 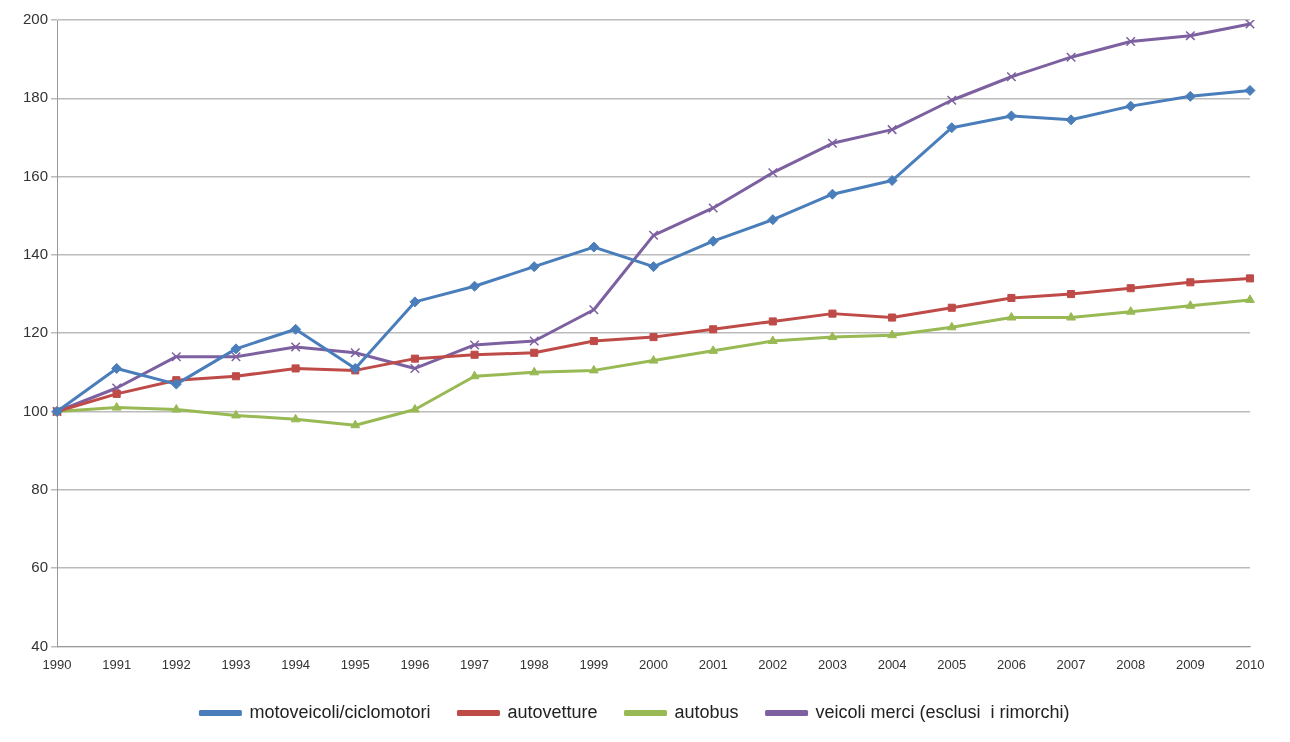 What do you see at coordinates (942, 711) in the screenshot?
I see `legend-label: veicoli merci (esclusi i rimorchi)` at bounding box center [942, 711].